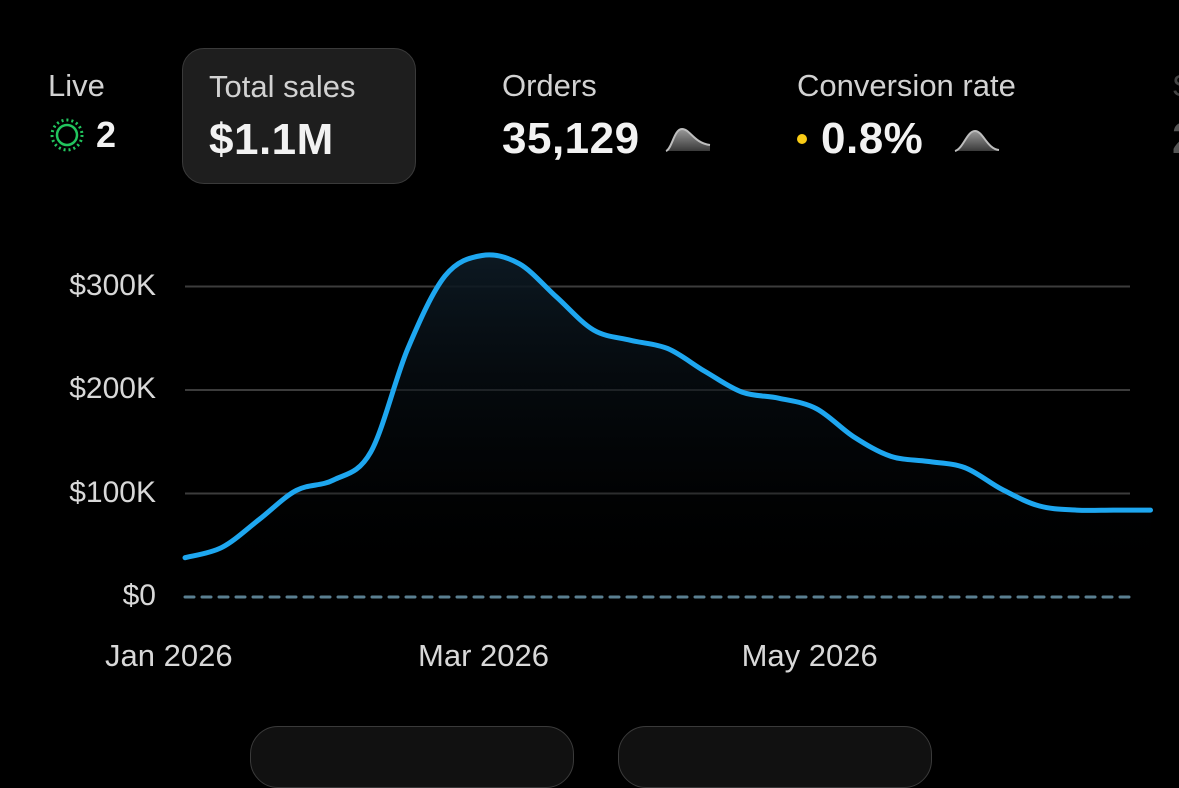 The width and height of the screenshot is (1179, 788). I want to click on metric-total-sales: Total sales $1.1M, so click(299, 116).